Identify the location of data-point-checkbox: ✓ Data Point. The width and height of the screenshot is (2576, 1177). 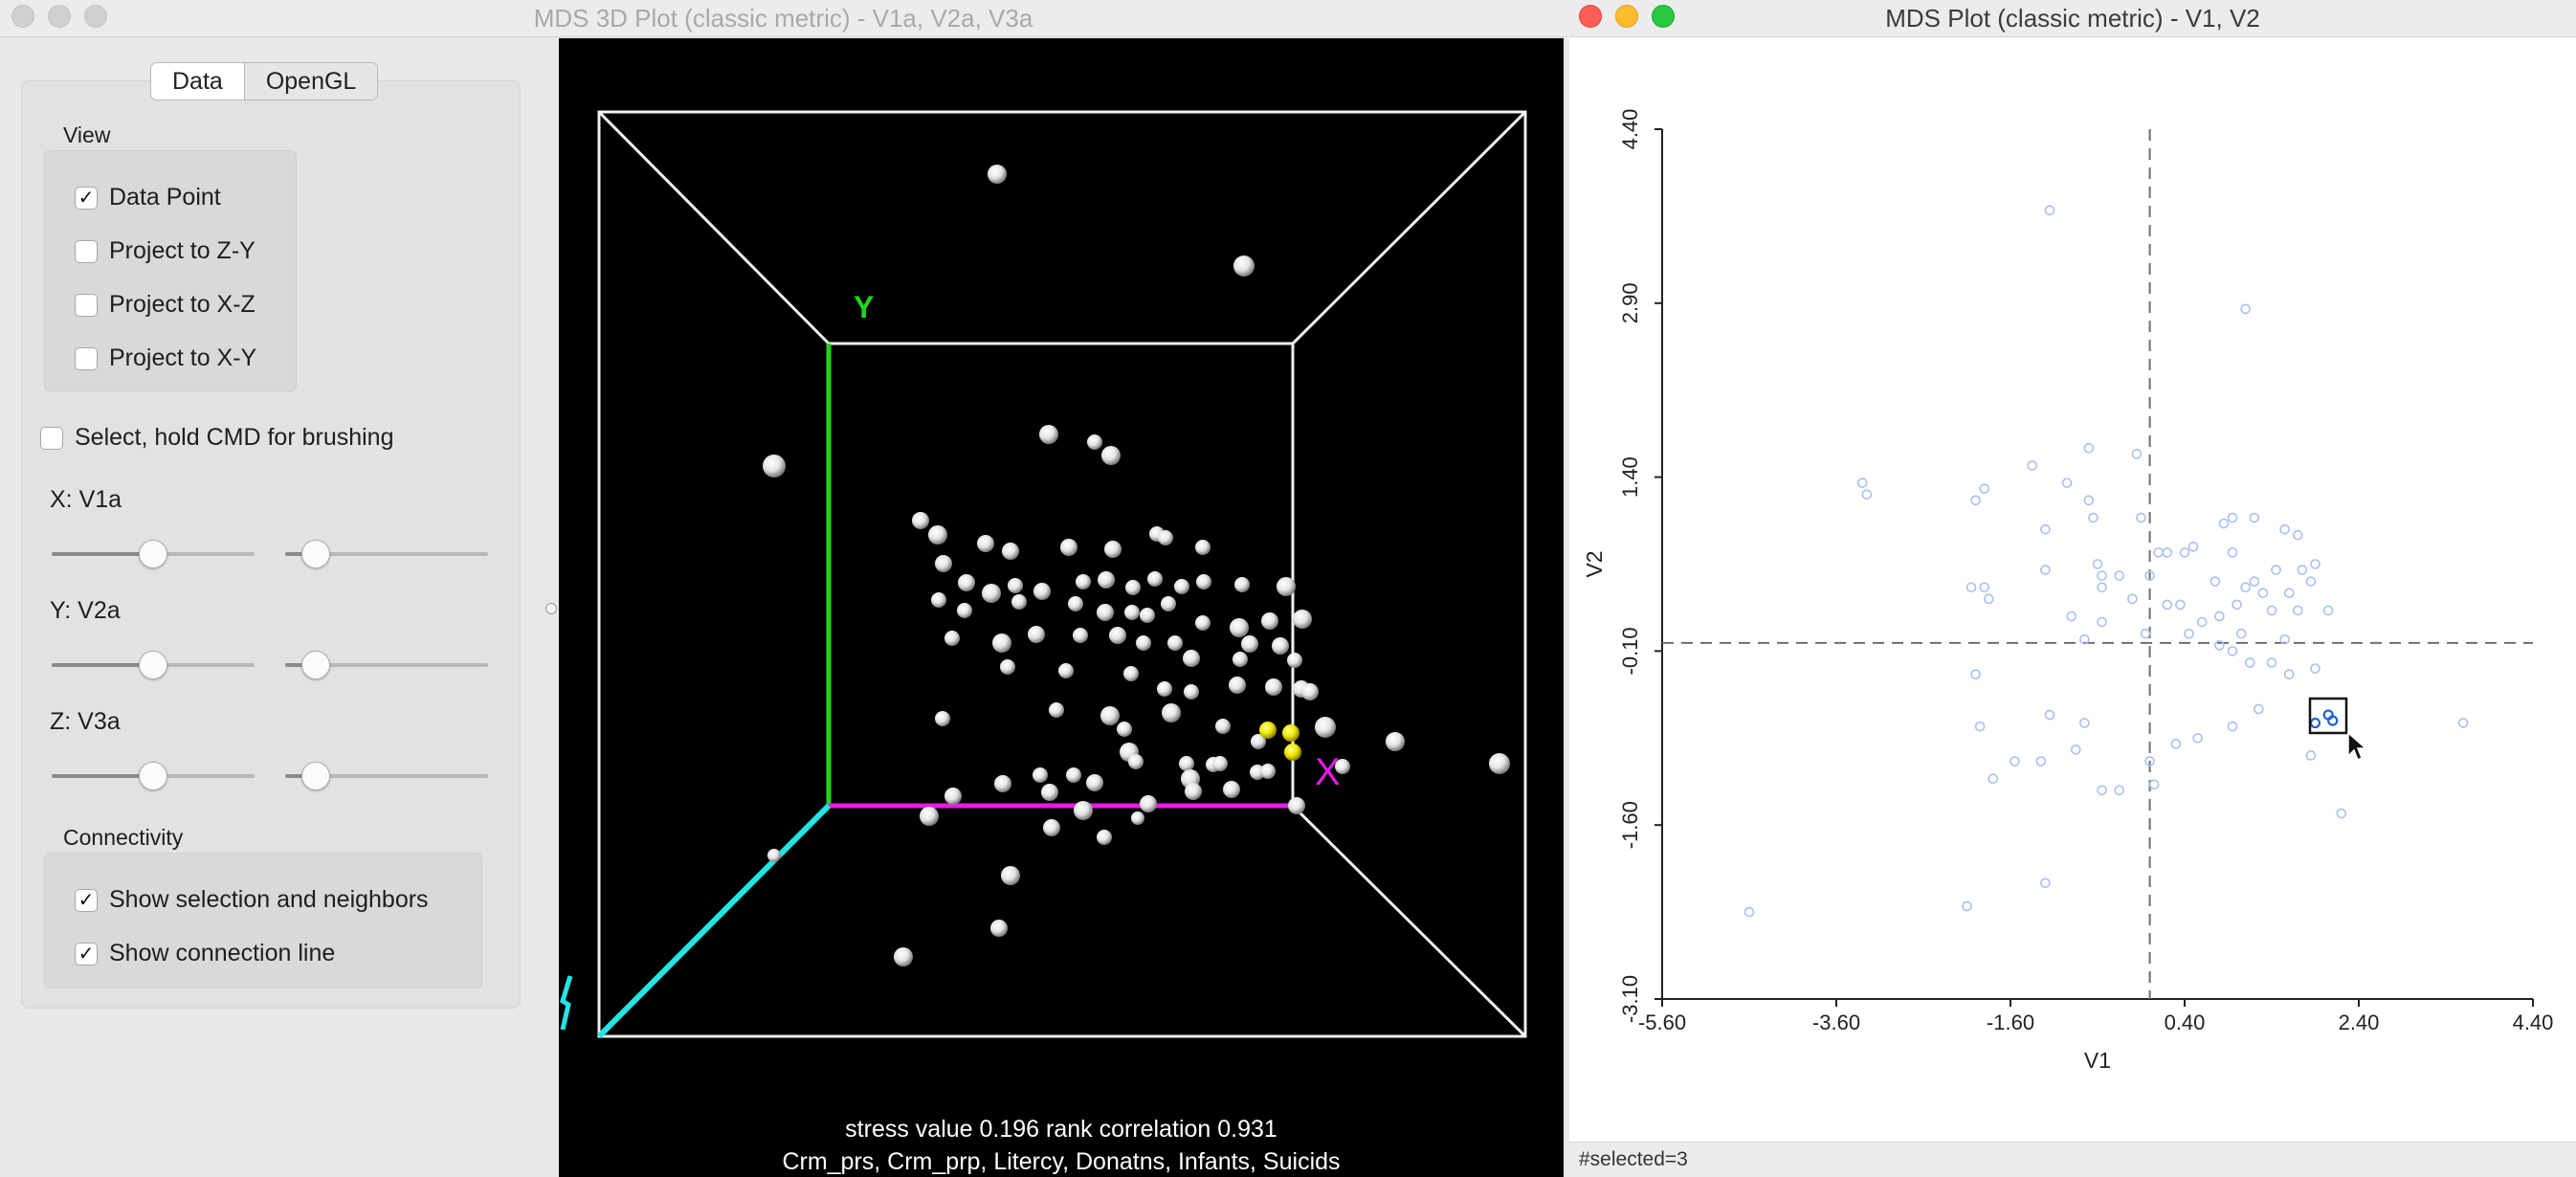
(148, 197).